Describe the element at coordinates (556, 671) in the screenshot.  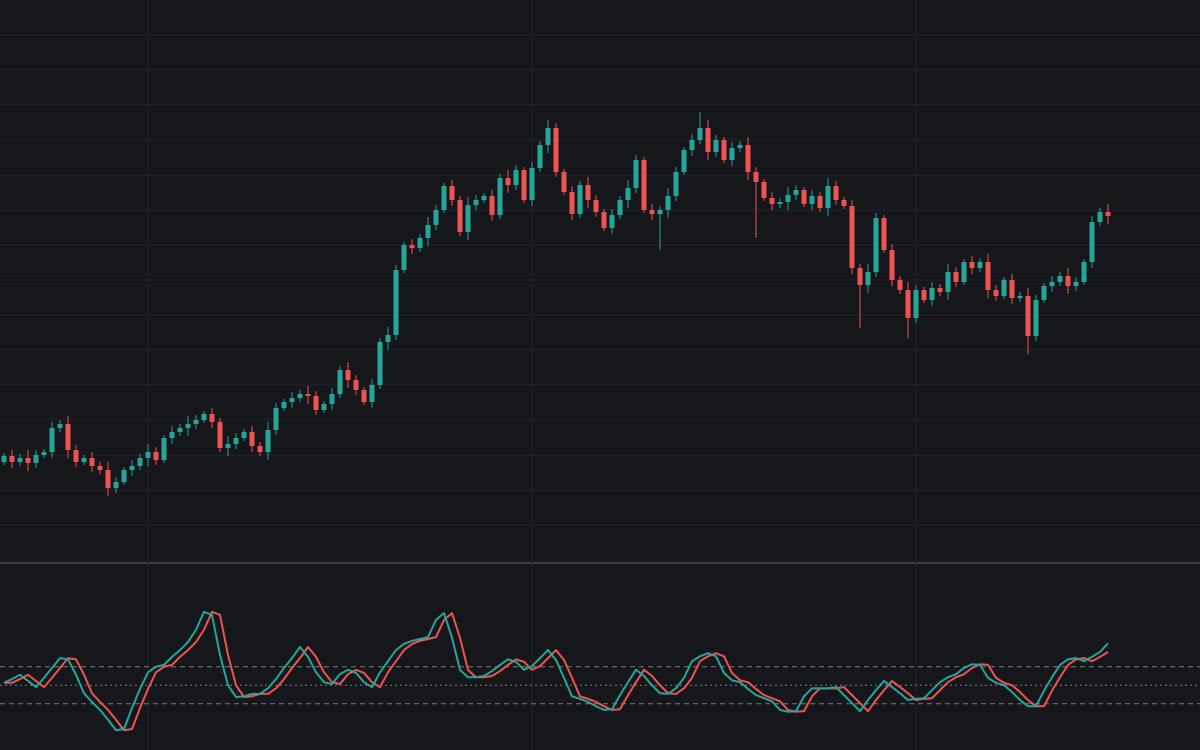
I see `oscillator-line` at that location.